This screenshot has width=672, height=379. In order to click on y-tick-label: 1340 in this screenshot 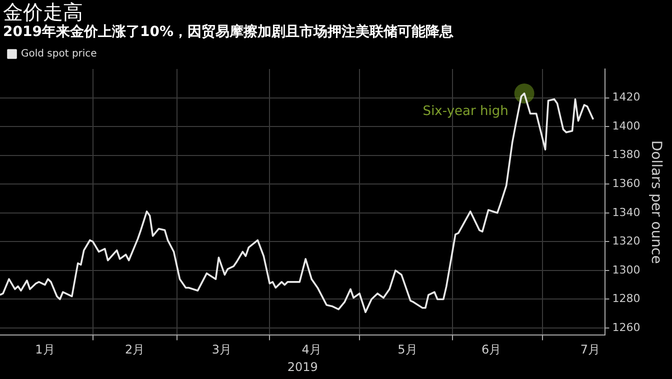, I will do `click(626, 212)`.